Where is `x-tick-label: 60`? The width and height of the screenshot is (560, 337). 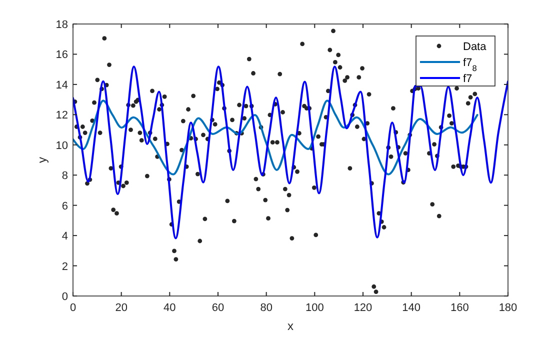 x-tick-label: 60 is located at coordinates (218, 308).